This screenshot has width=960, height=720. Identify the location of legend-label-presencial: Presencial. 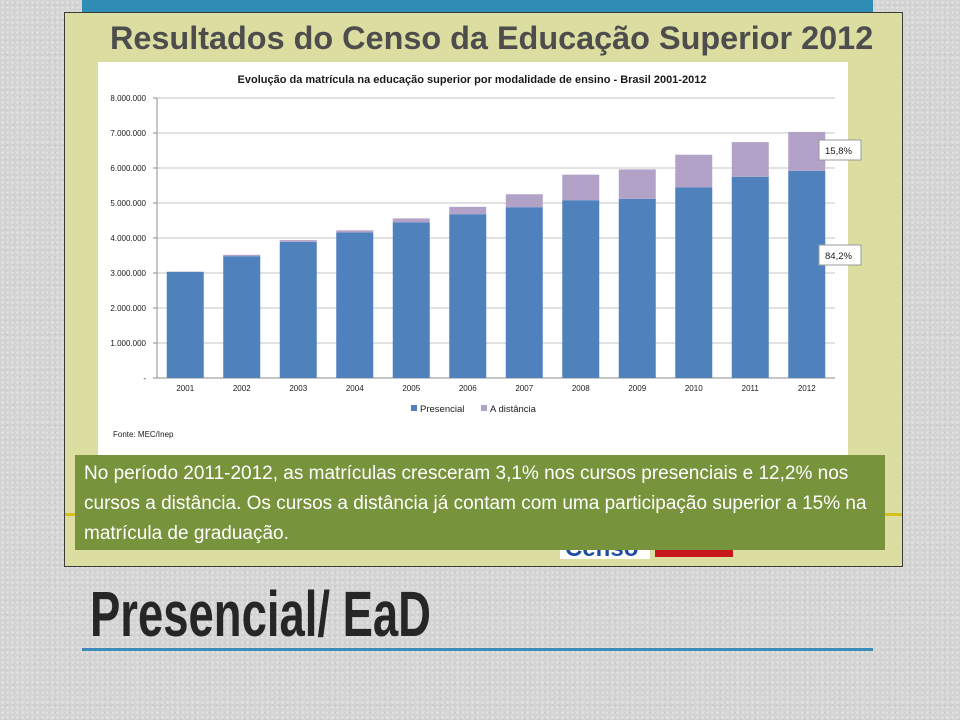
(442, 409).